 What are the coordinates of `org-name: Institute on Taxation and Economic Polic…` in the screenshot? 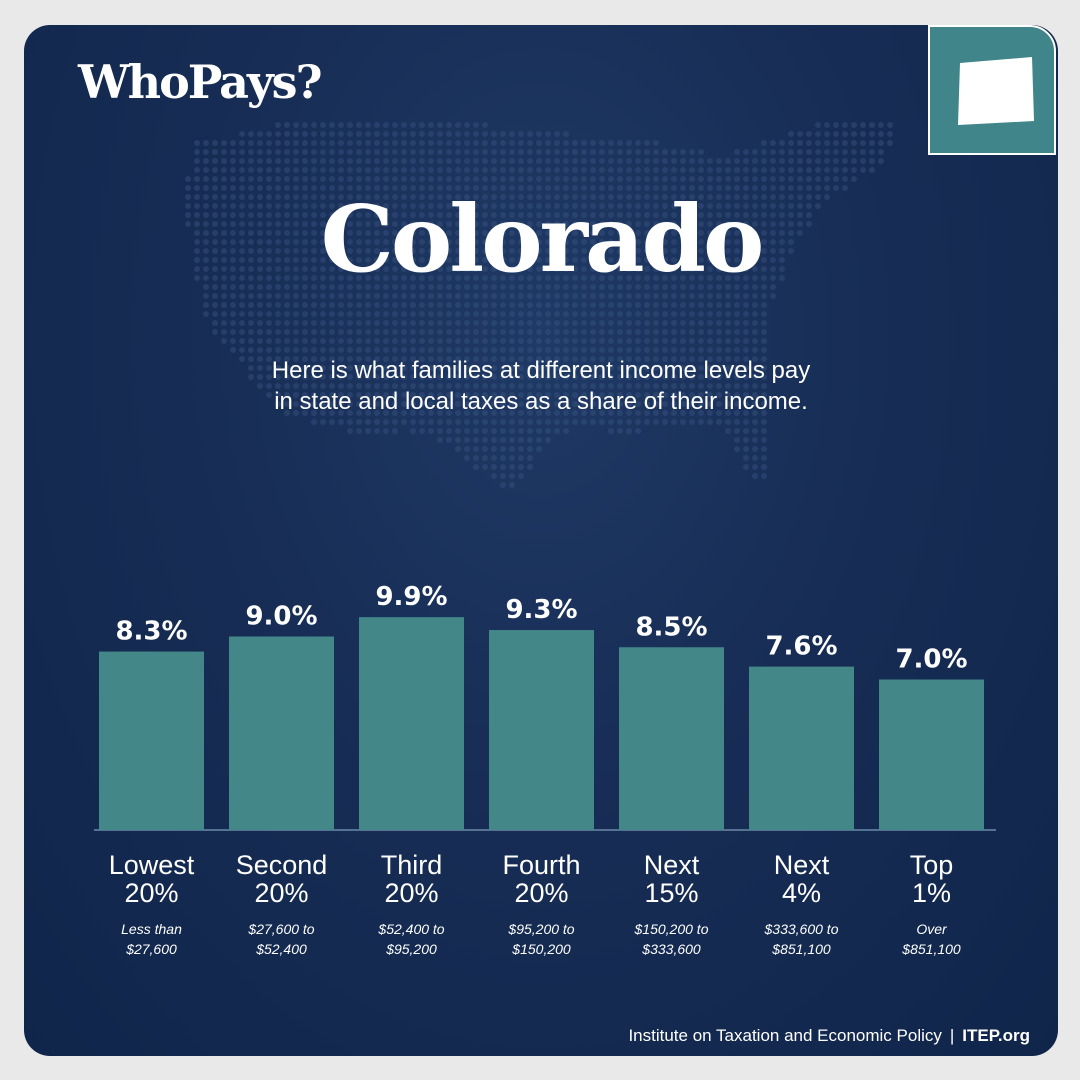 It's located at (785, 1035).